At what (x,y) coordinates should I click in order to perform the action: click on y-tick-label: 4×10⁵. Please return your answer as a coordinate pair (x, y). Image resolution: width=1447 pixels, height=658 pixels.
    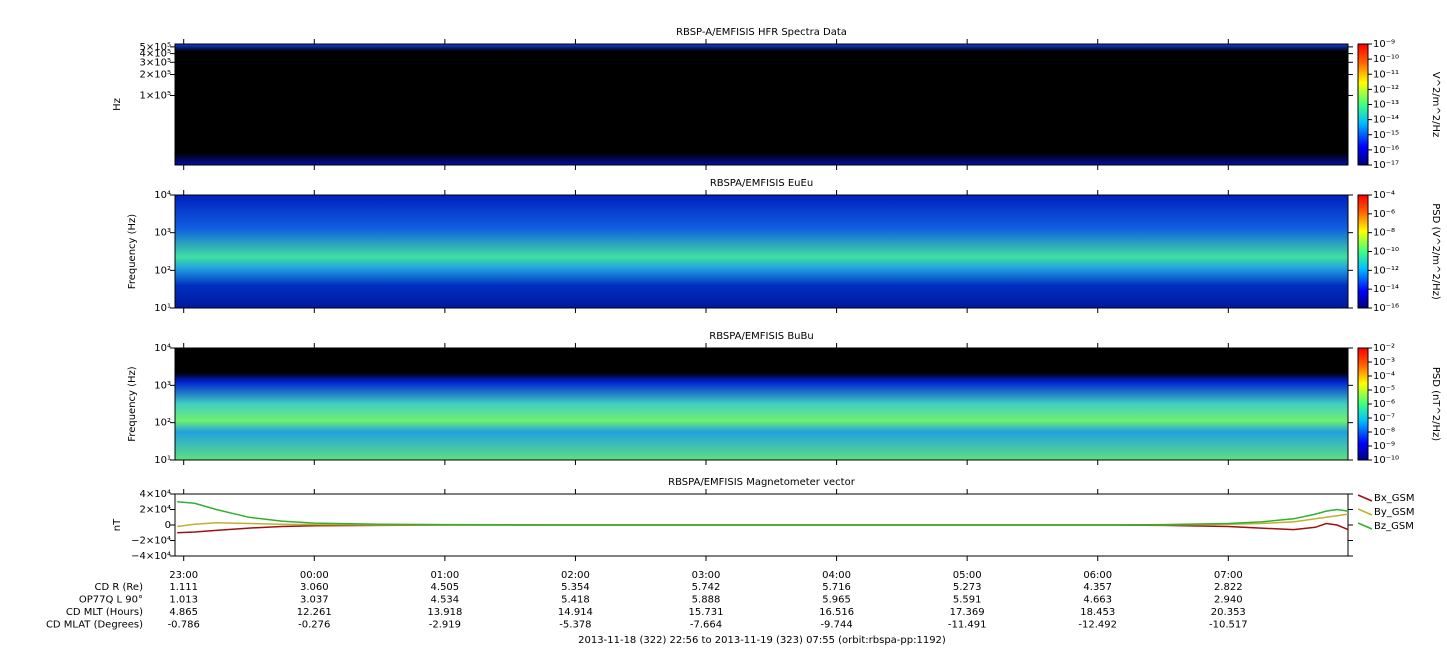
    Looking at the image, I should click on (155, 54).